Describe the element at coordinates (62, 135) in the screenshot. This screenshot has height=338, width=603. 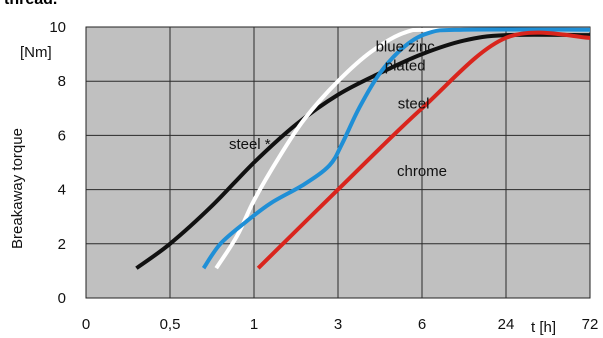
I see `y-tick-label: 6` at that location.